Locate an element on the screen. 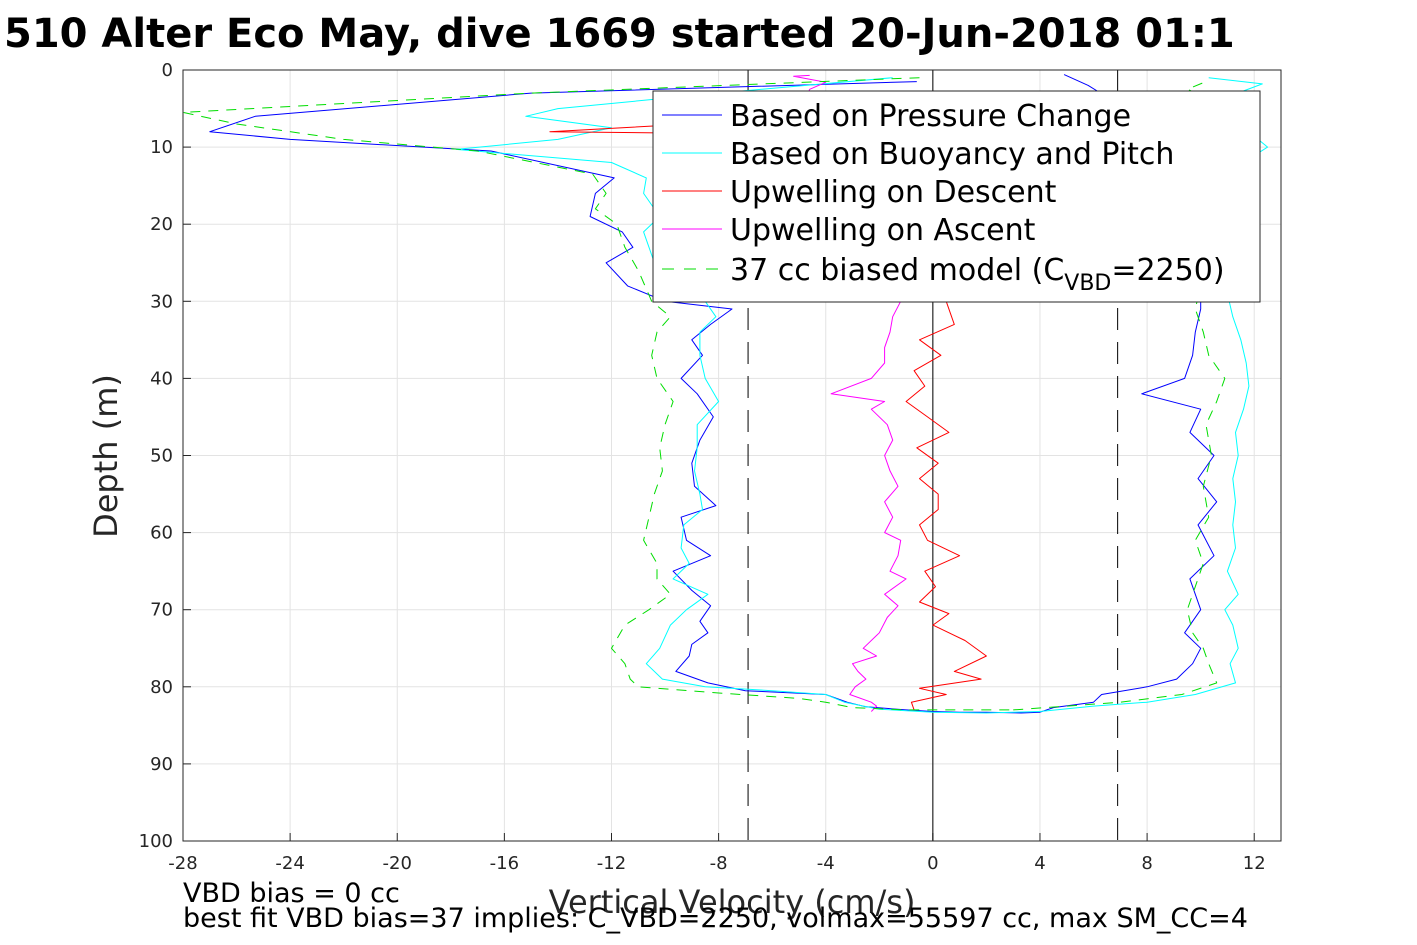 This screenshot has width=1417, height=945. vbd-bias-note: VBD bias = 0 cc is located at coordinates (291, 893).